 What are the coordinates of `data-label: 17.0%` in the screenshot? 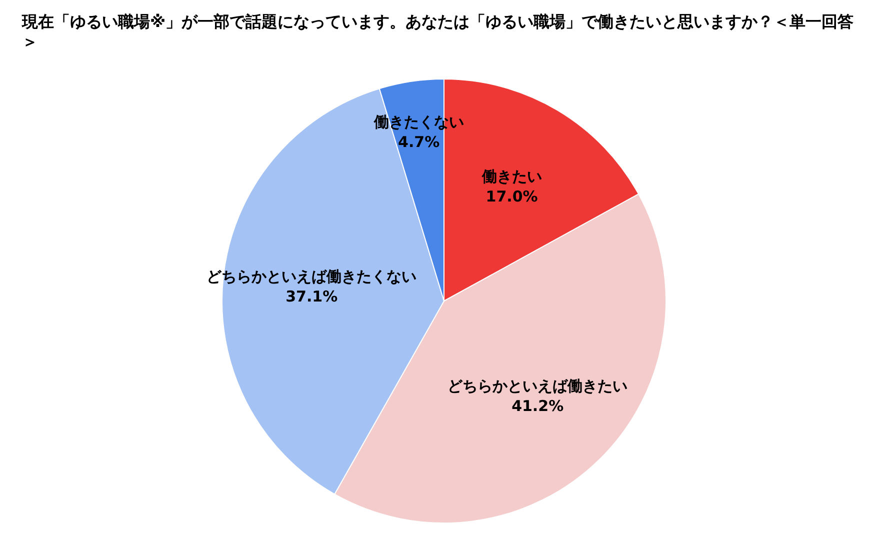 It's located at (512, 196).